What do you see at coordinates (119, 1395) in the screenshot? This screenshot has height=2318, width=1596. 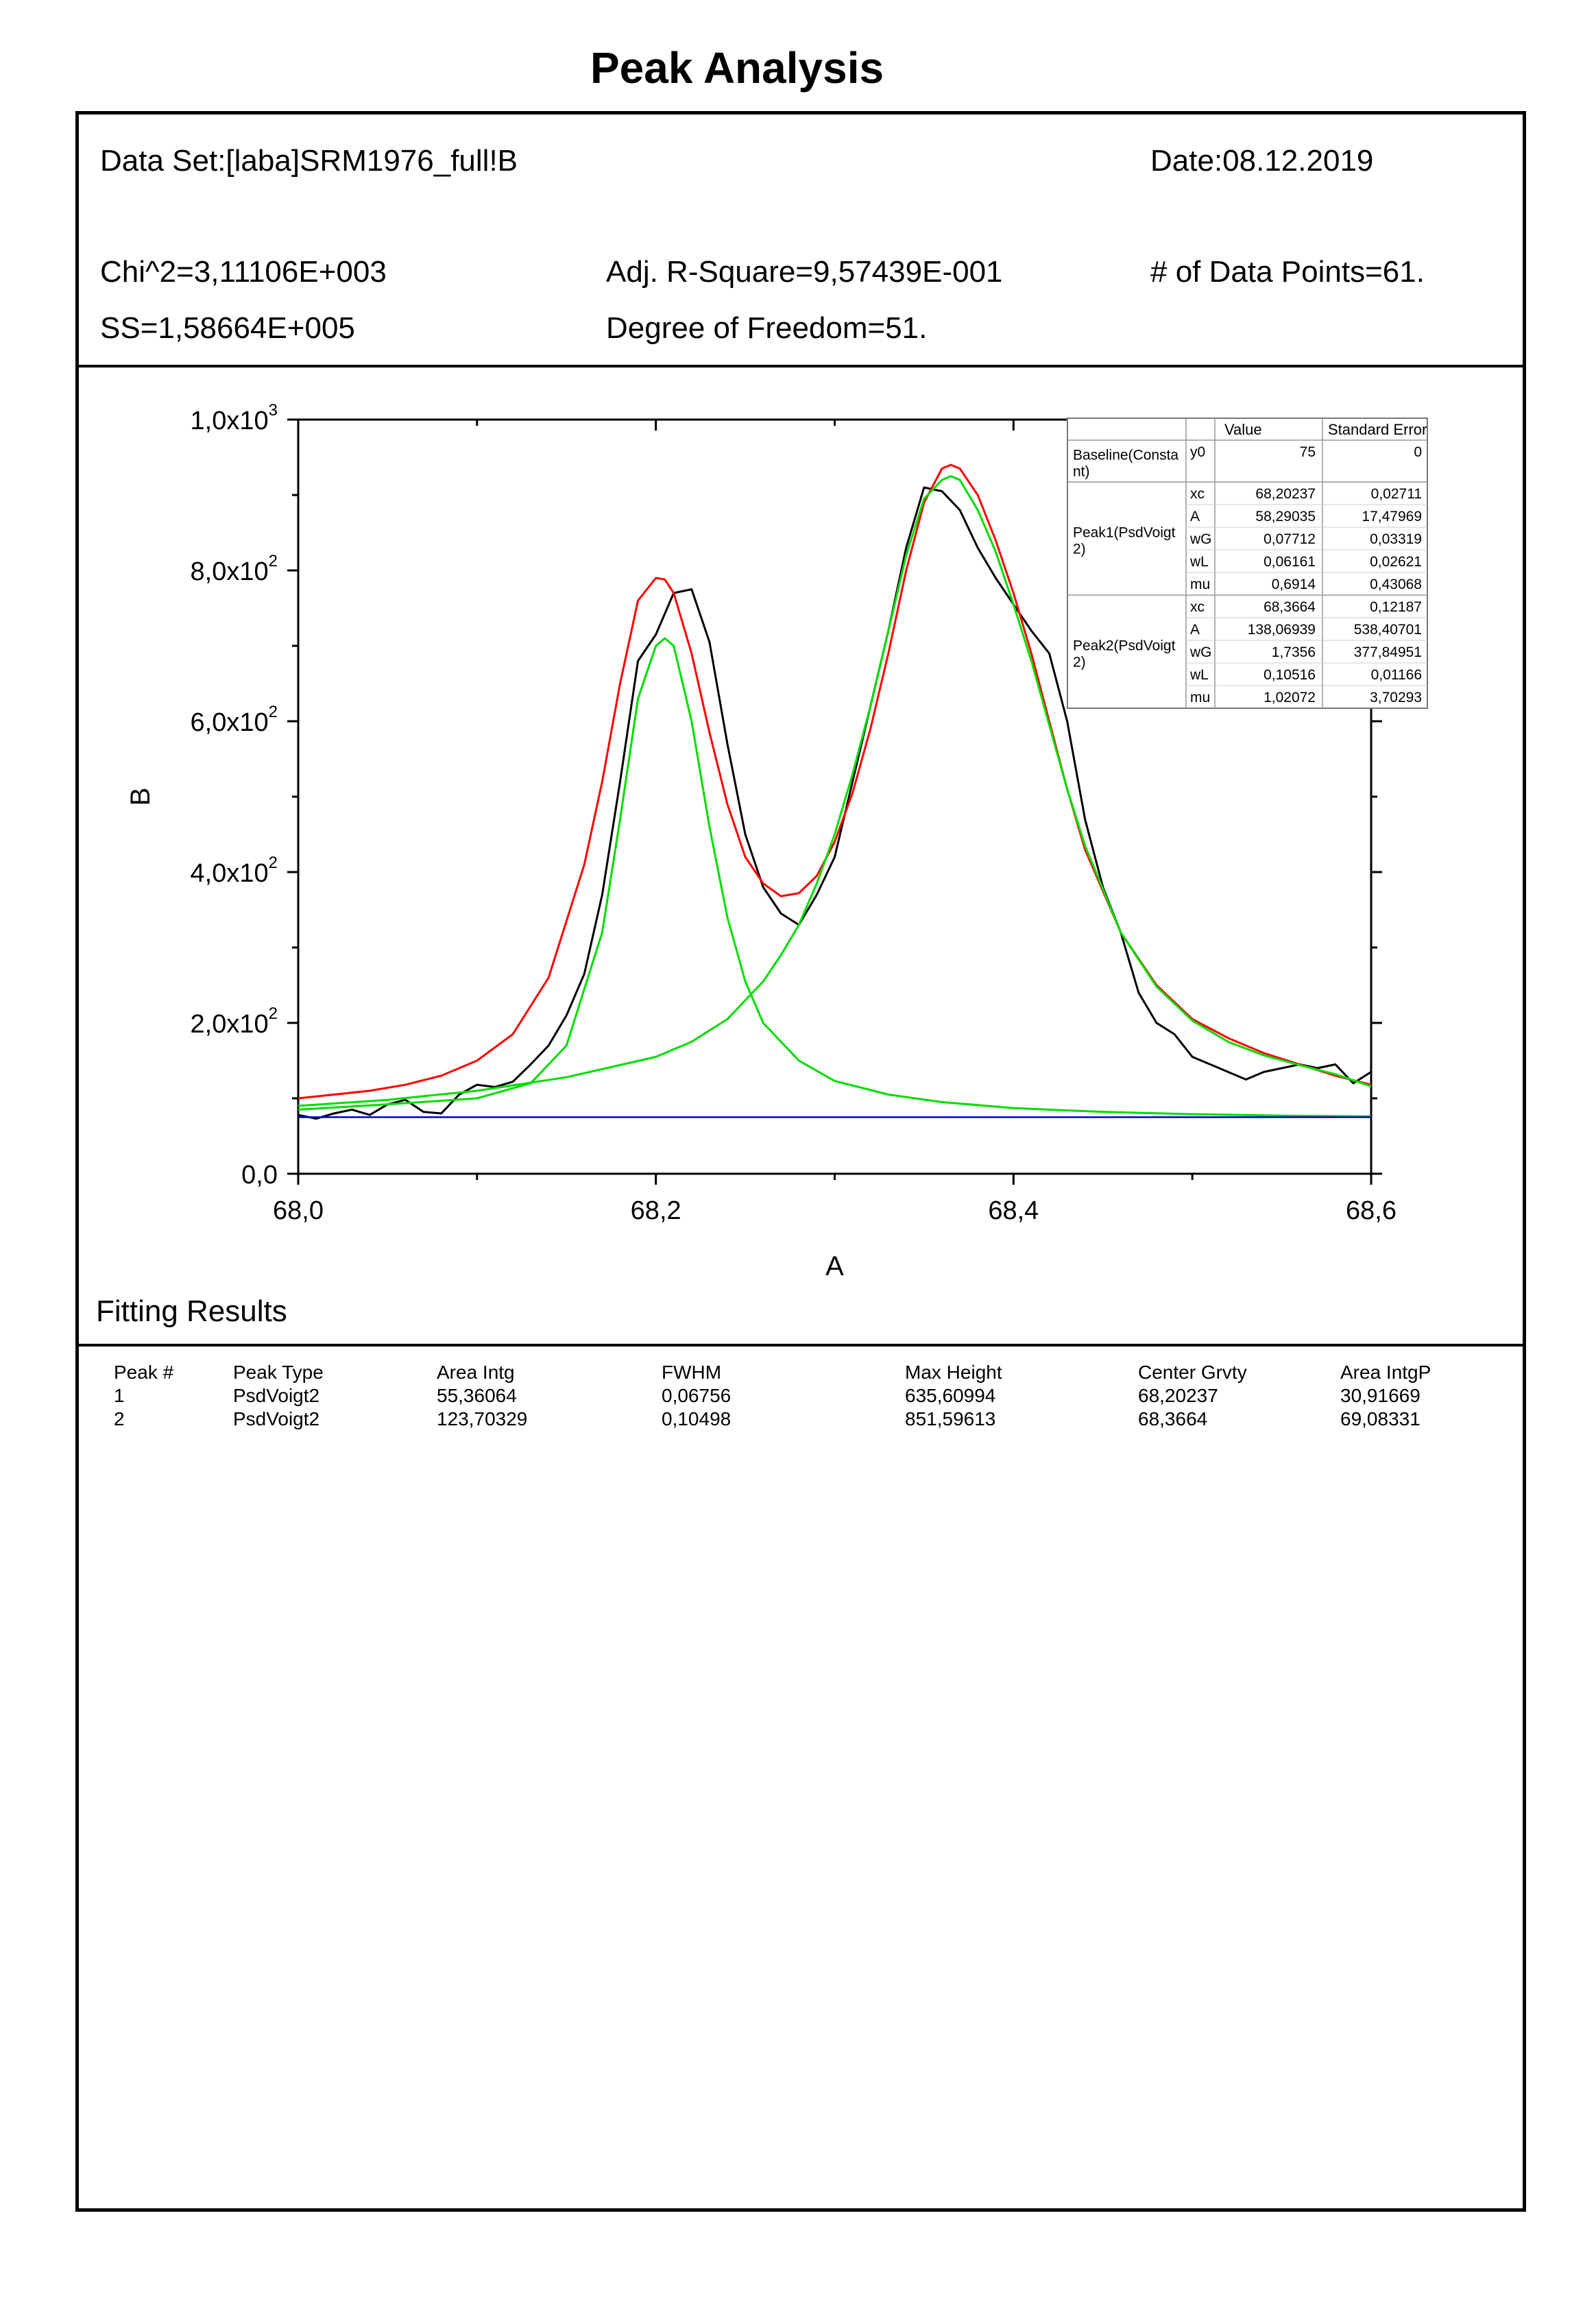 I see `results-cell: 1` at bounding box center [119, 1395].